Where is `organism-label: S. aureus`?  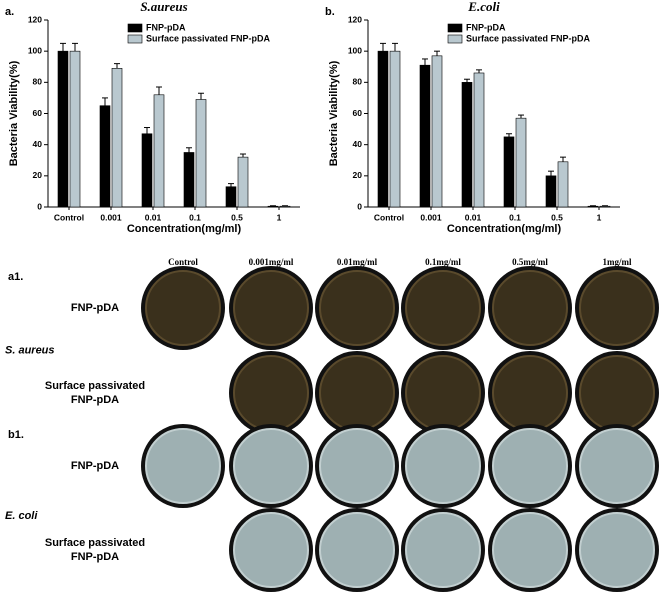 organism-label: S. aureus is located at coordinates (30, 350).